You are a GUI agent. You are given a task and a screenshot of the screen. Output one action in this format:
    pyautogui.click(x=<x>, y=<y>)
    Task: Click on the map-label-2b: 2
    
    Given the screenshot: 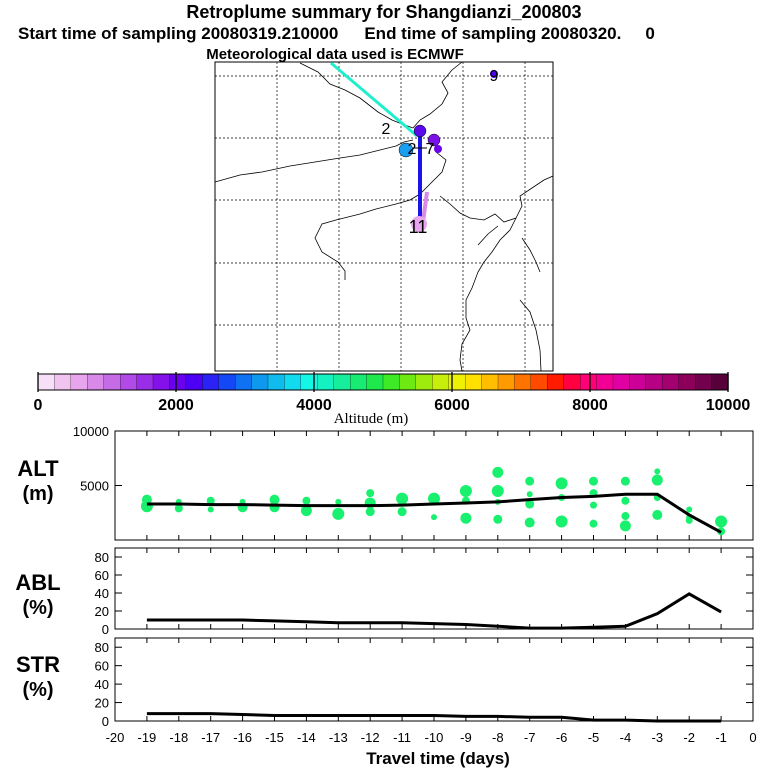 What is the action you would take?
    pyautogui.click(x=412, y=149)
    